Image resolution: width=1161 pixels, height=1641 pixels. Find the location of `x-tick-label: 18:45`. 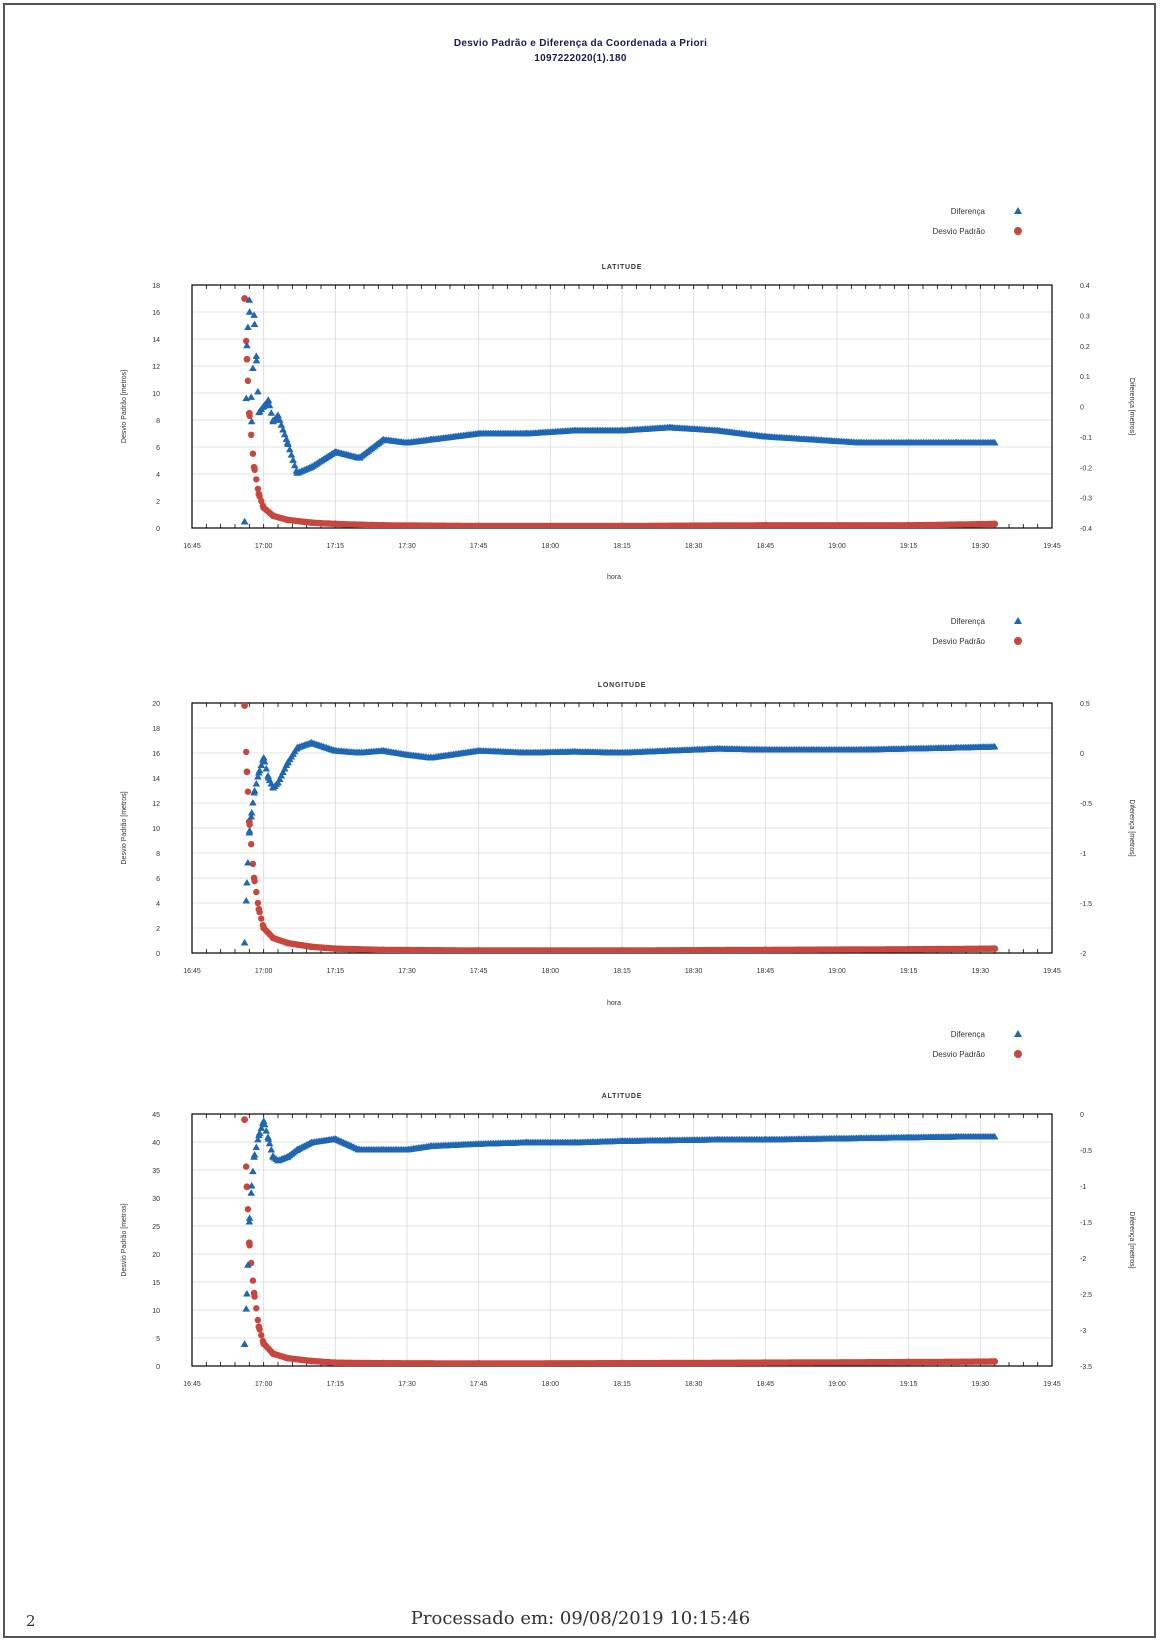

x-tick-label: 18:45 is located at coordinates (766, 1384).